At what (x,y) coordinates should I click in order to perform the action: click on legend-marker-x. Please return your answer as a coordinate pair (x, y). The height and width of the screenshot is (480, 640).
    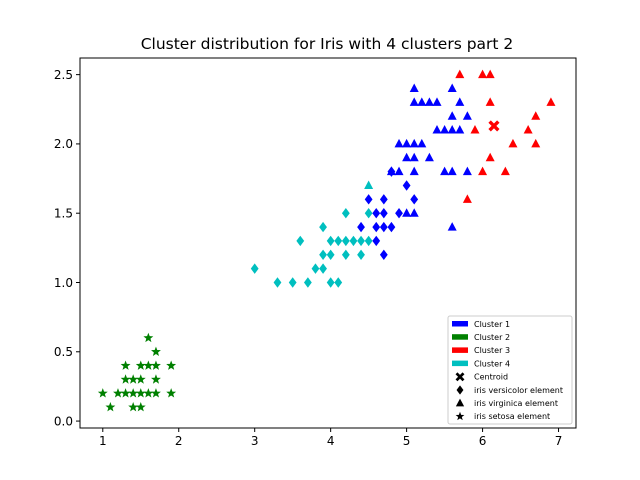
    Looking at the image, I should click on (460, 377).